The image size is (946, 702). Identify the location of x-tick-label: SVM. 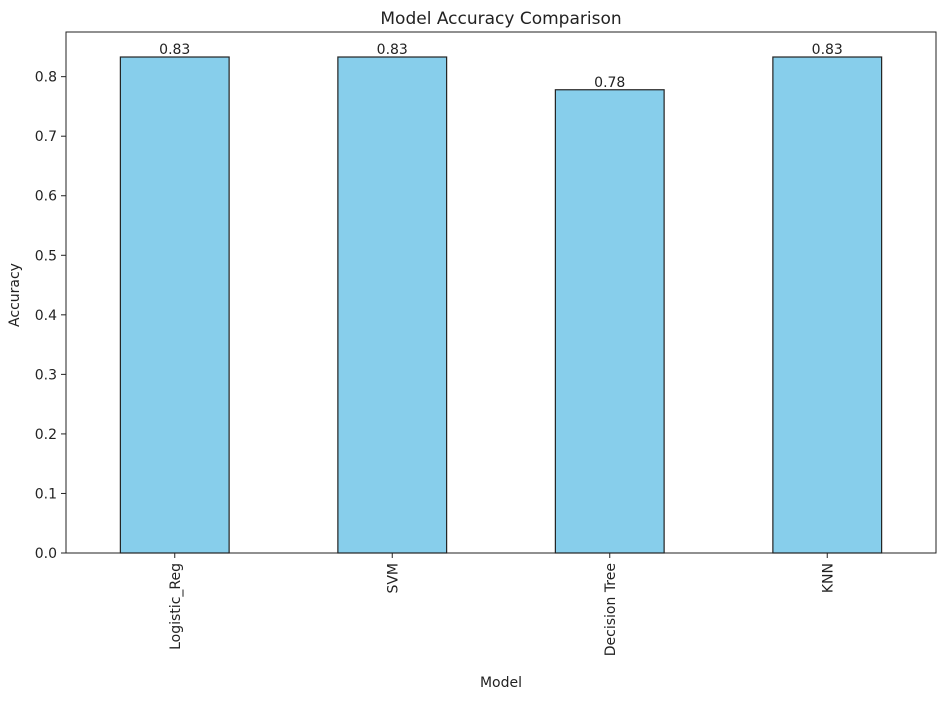
(393, 578).